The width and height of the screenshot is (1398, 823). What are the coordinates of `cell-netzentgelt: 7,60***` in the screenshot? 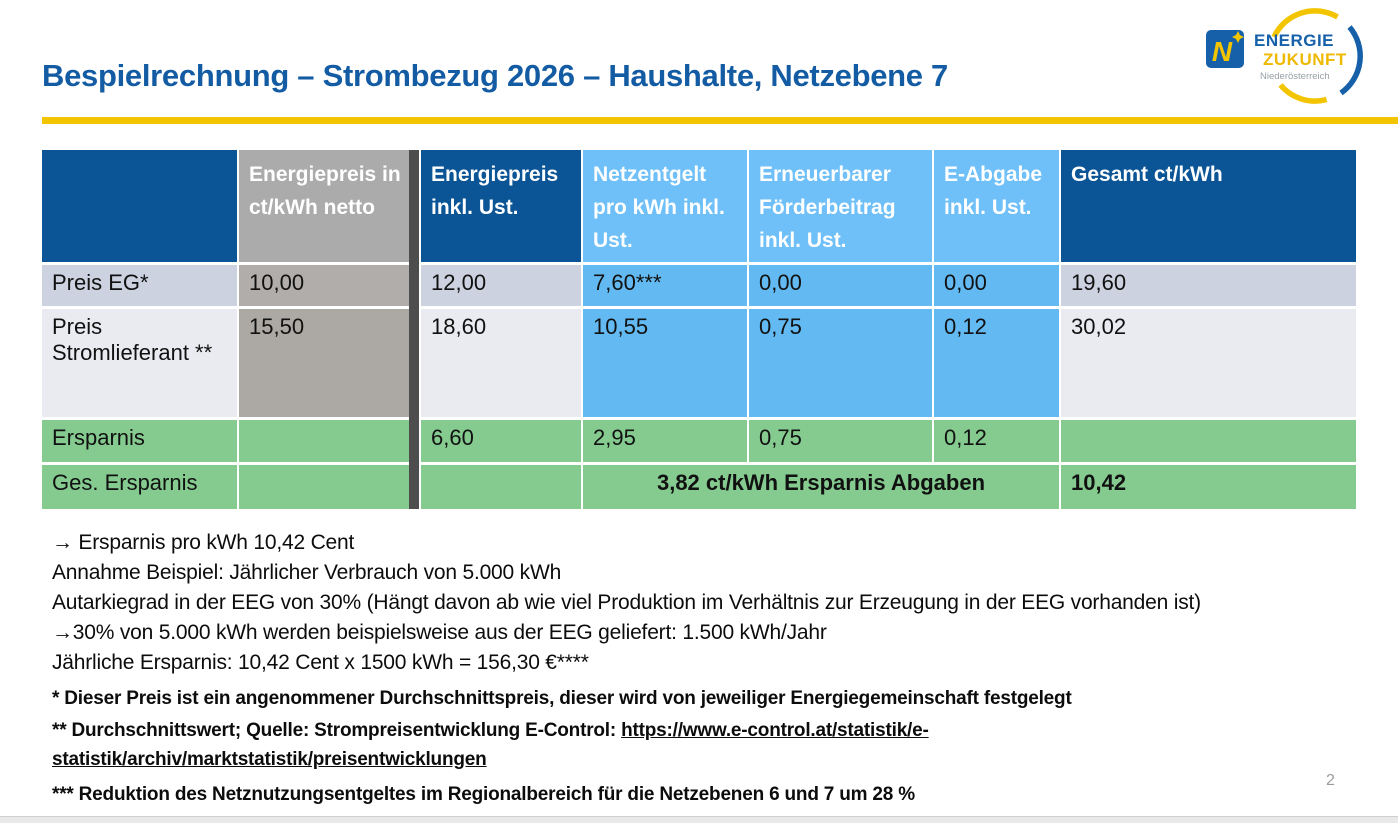 It's located at (665, 285).